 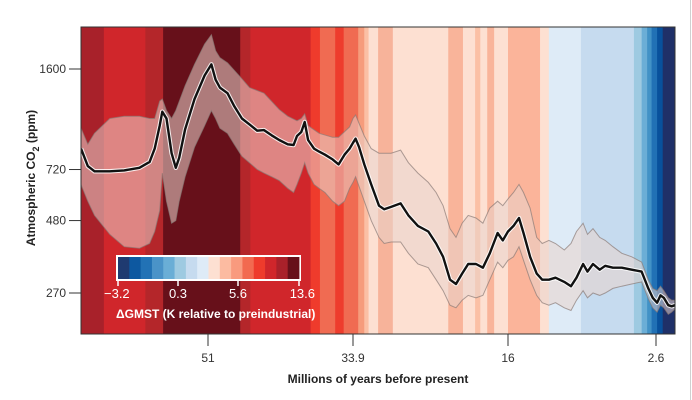 What do you see at coordinates (208, 358) in the screenshot?
I see `x-tick-label: 51` at bounding box center [208, 358].